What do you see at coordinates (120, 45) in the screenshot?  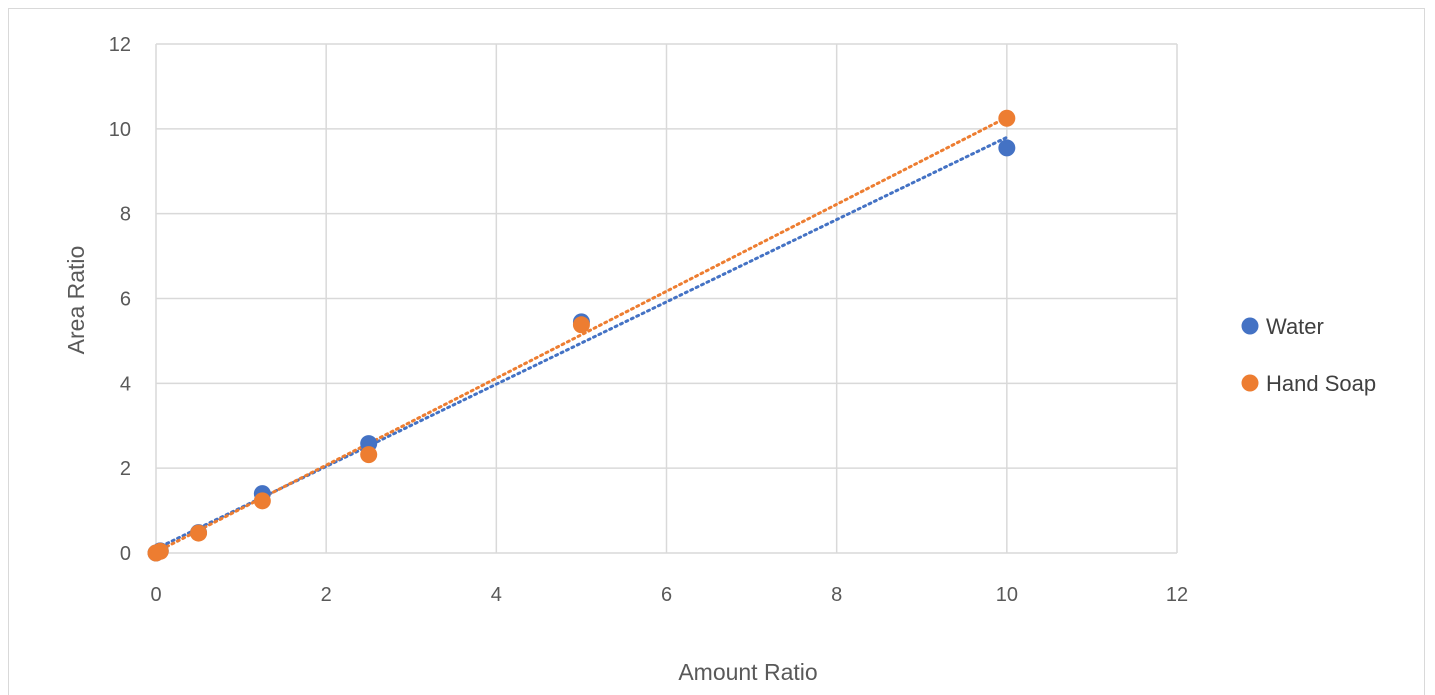 I see `y-tick-label: 12` at bounding box center [120, 45].